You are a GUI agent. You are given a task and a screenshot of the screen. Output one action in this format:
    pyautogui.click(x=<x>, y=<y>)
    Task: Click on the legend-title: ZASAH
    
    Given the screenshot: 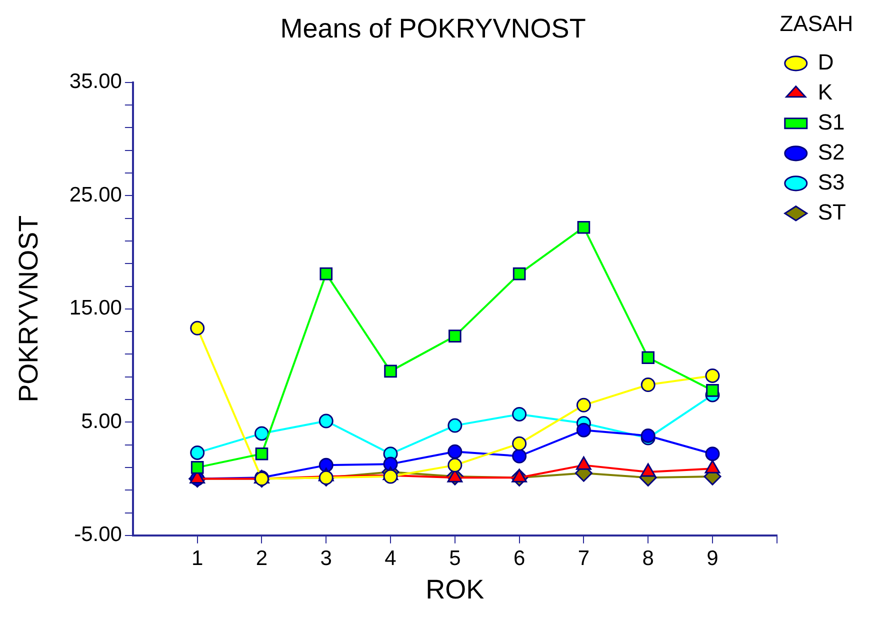 What is the action you would take?
    pyautogui.click(x=817, y=23)
    